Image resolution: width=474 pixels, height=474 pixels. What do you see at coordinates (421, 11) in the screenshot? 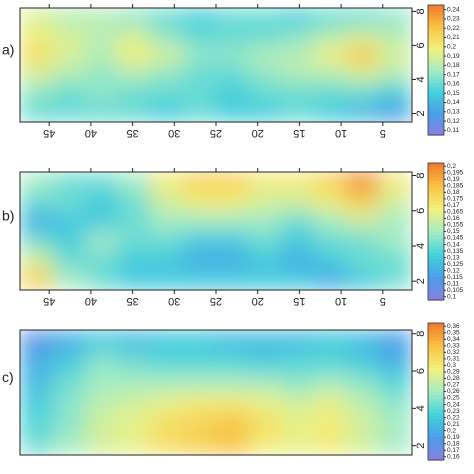
I see `y-tick-label: 8` at bounding box center [421, 11].